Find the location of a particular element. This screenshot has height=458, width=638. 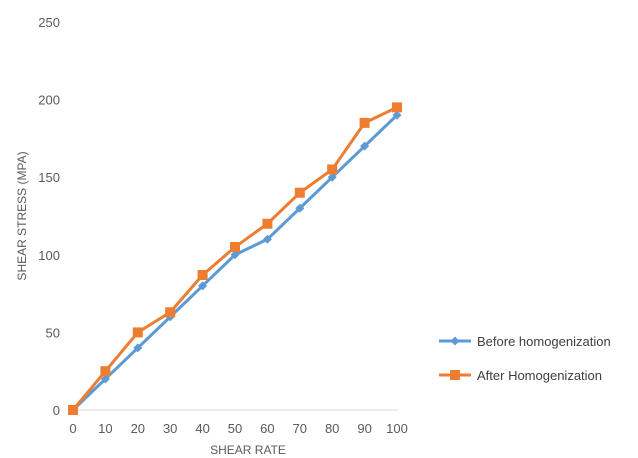

x-tick-label: 50 is located at coordinates (235, 428).